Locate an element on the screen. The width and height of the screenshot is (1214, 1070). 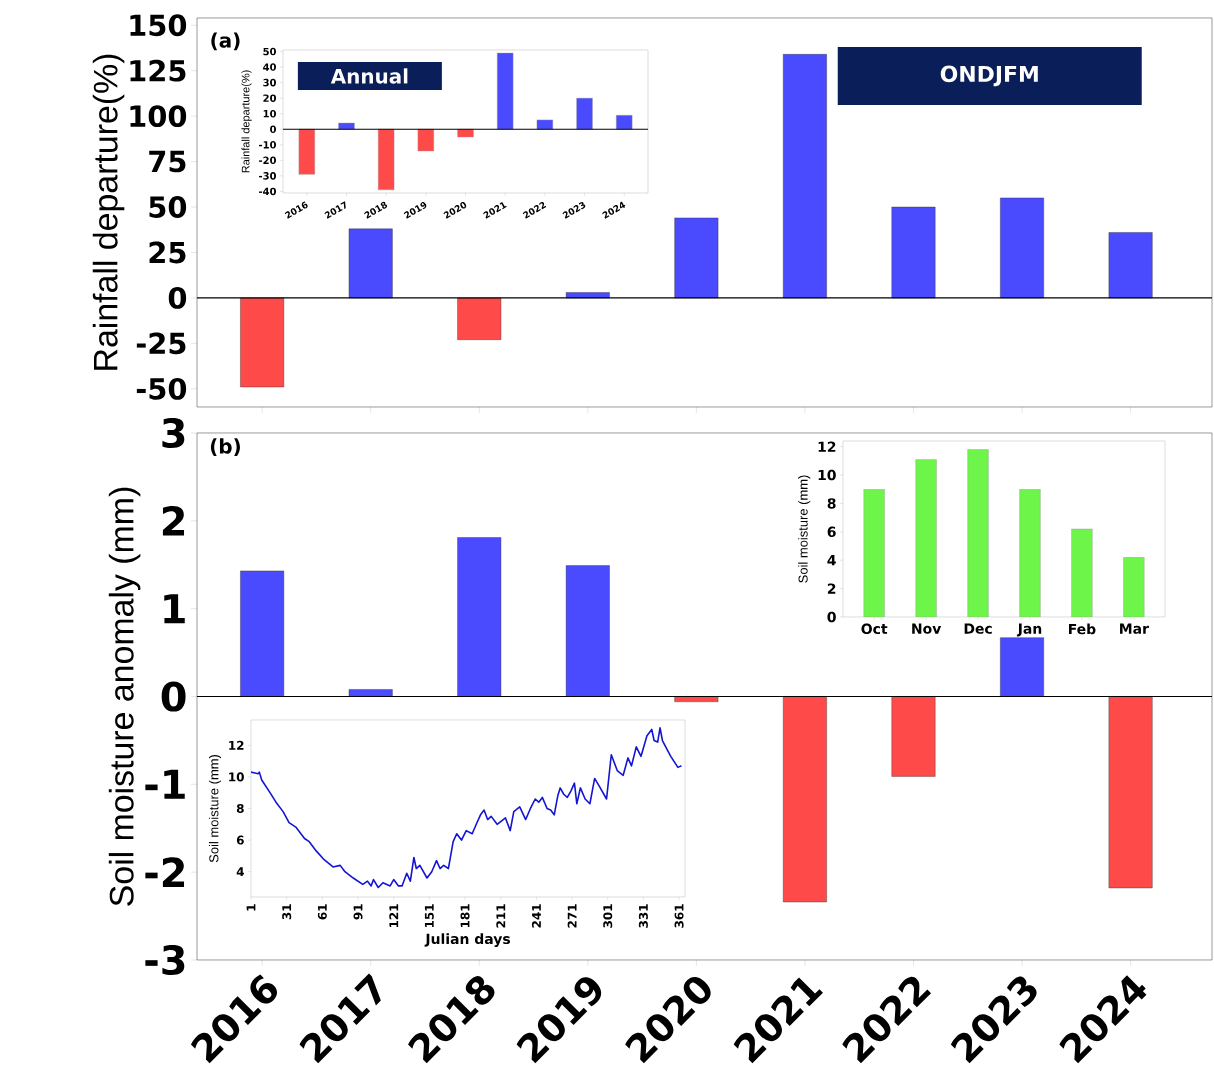
y-tick-label: -1 is located at coordinates (165, 784).